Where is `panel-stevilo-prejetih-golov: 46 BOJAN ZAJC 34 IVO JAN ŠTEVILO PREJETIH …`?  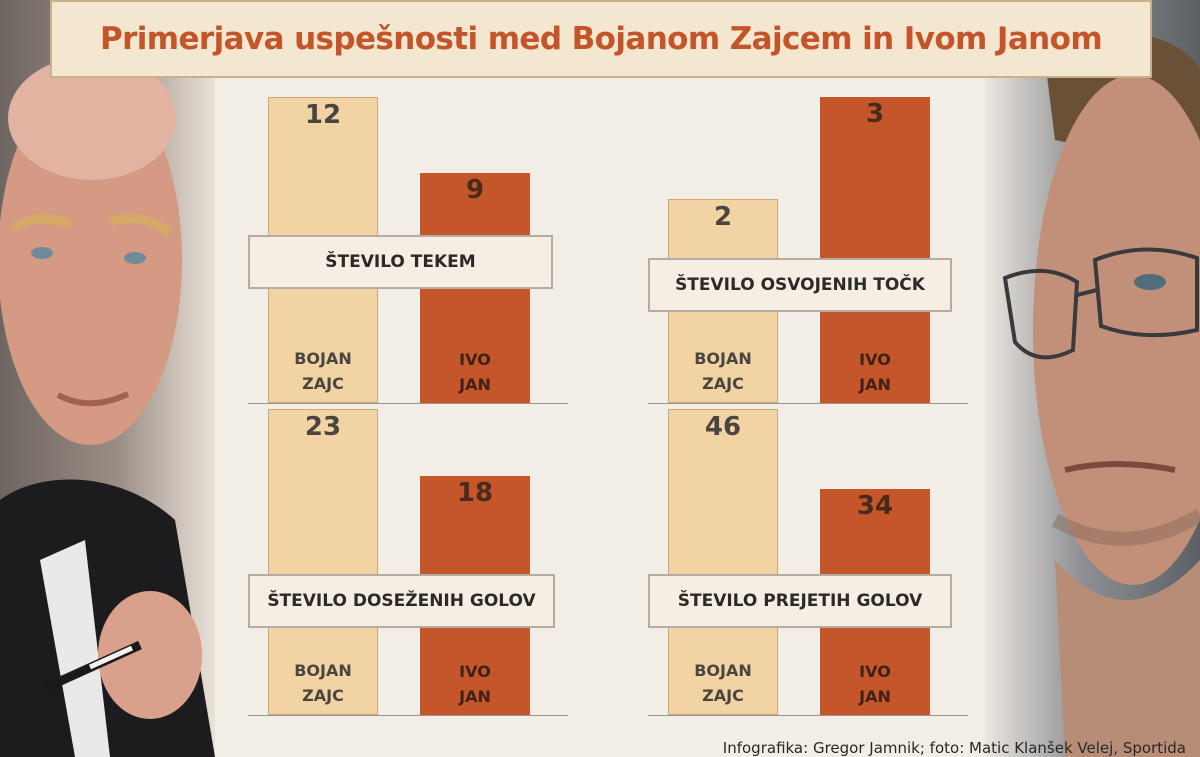 panel-stevilo-prejetih-golov: 46 BOJAN ZAJC 34 IVO JAN ŠTEVILO PREJETIH … is located at coordinates (808, 561).